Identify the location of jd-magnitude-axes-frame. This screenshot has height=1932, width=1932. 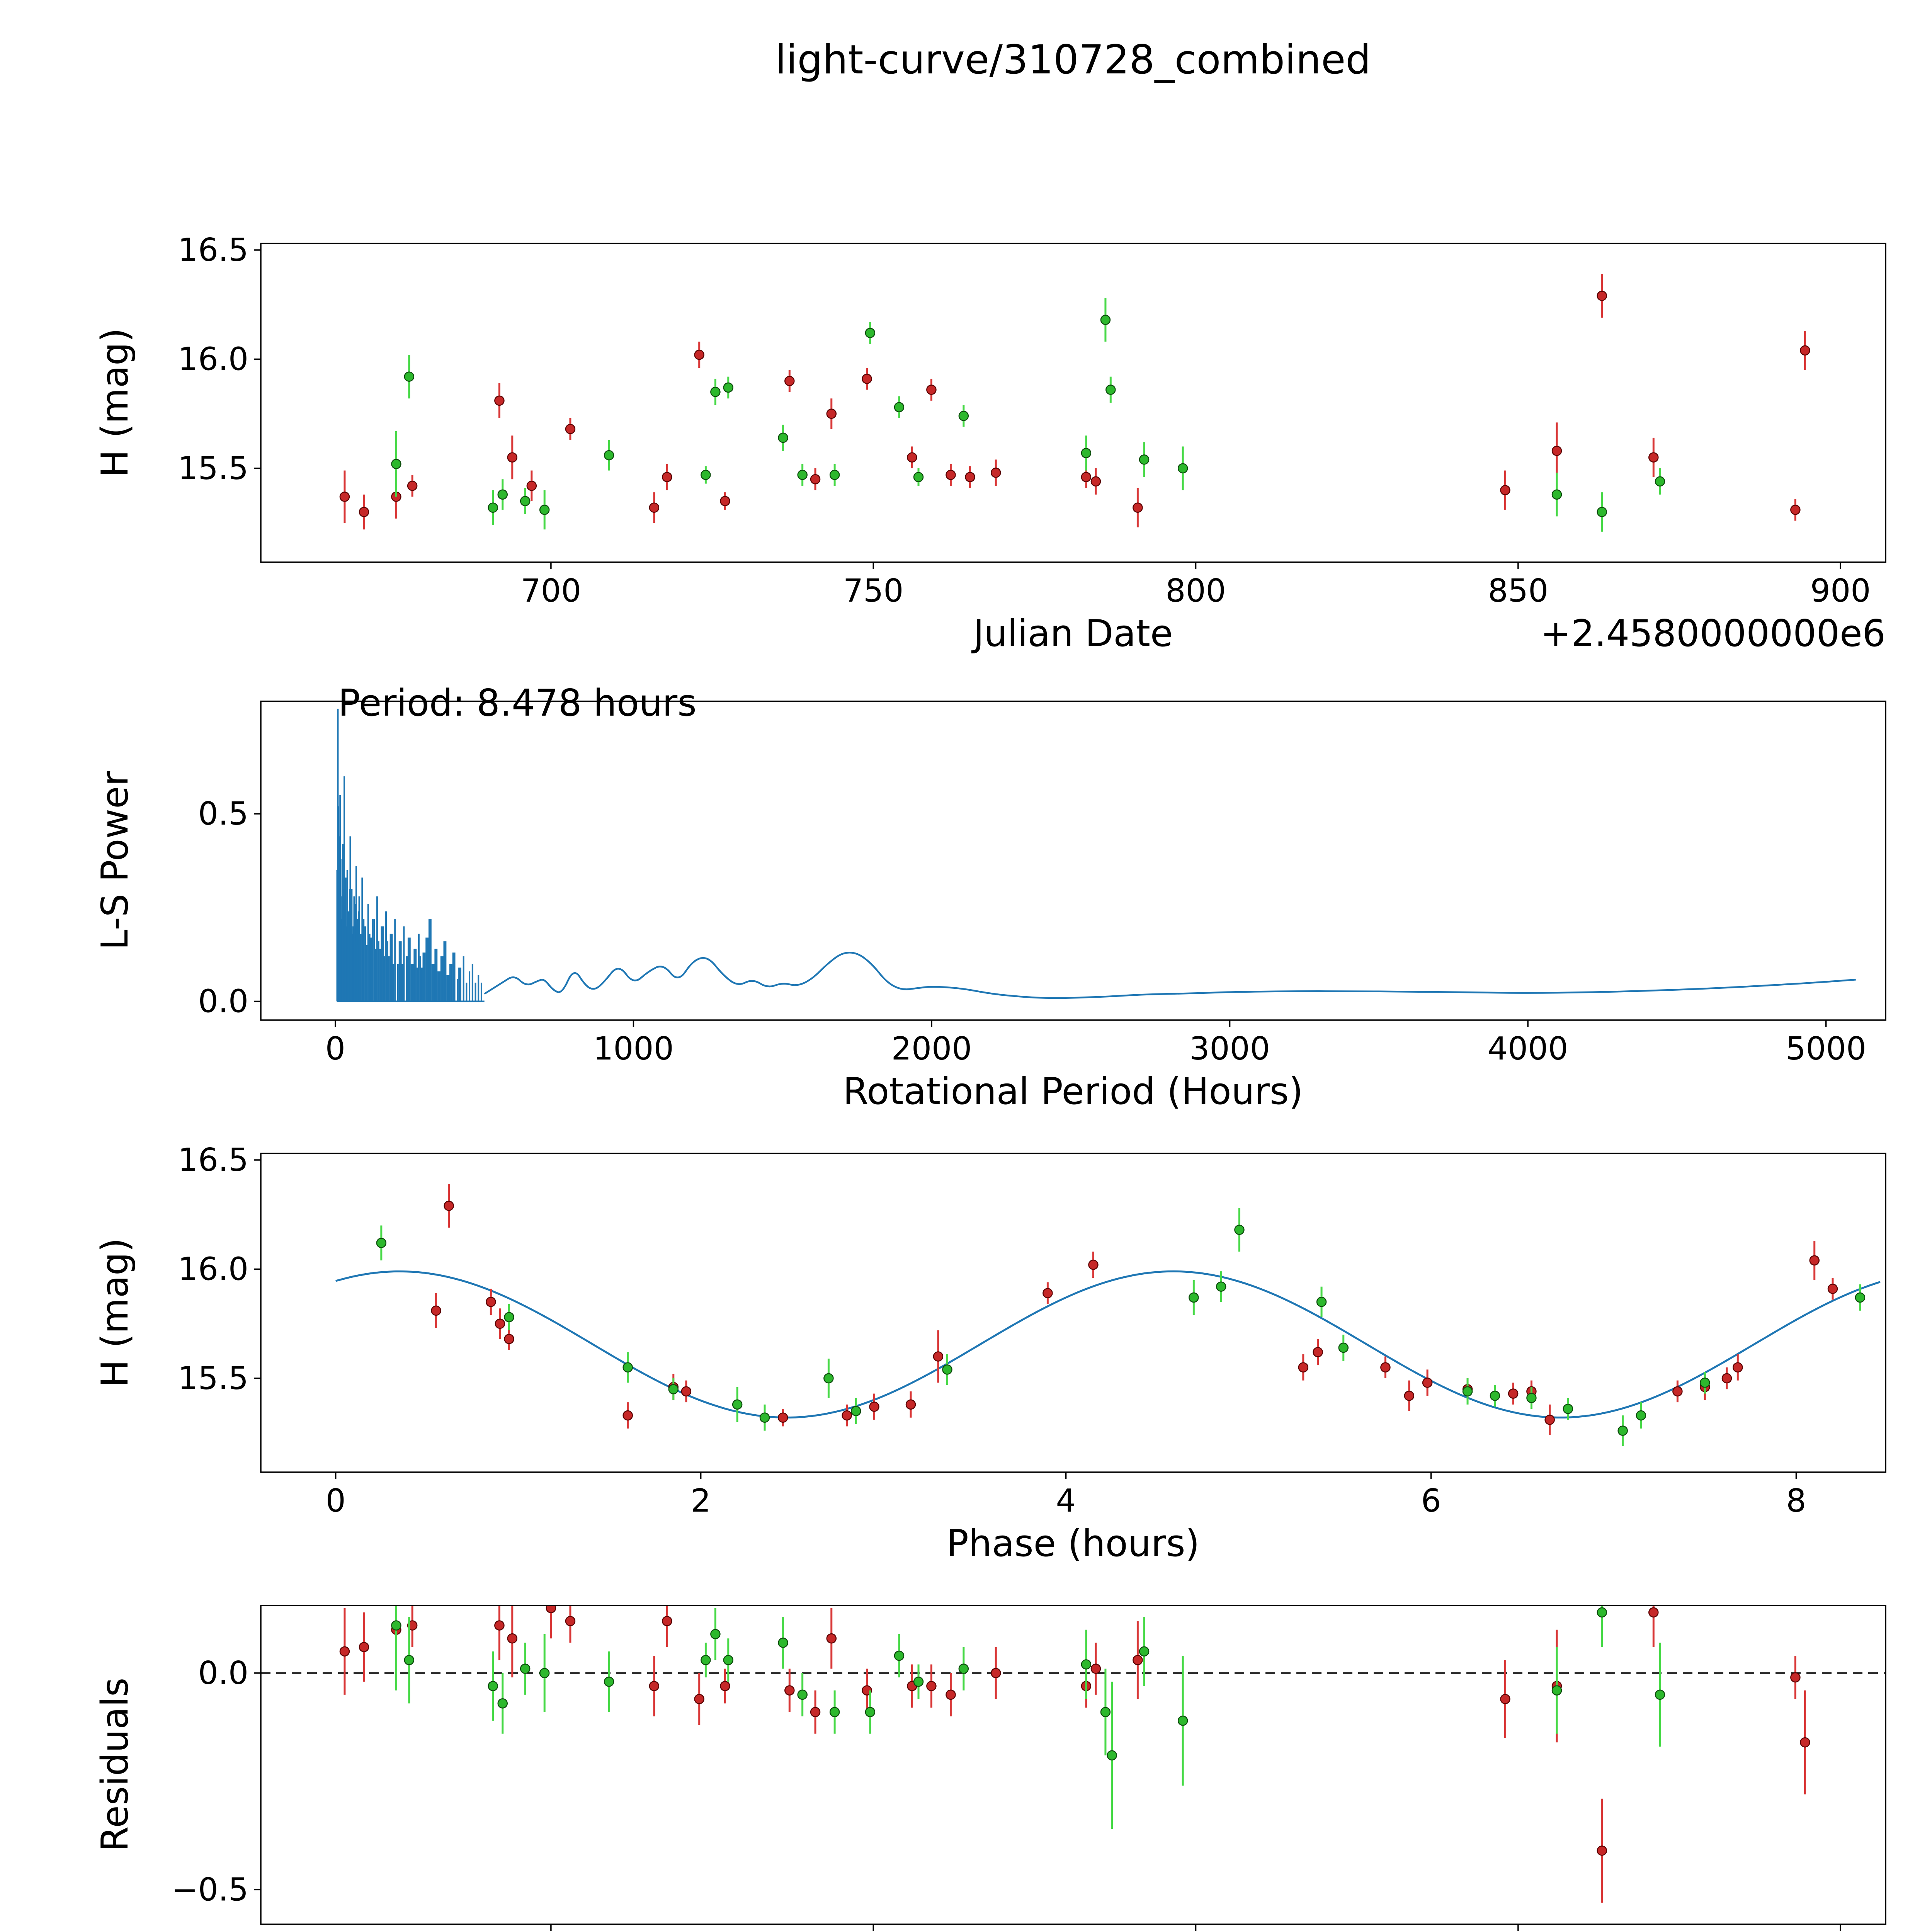
(1073, 403).